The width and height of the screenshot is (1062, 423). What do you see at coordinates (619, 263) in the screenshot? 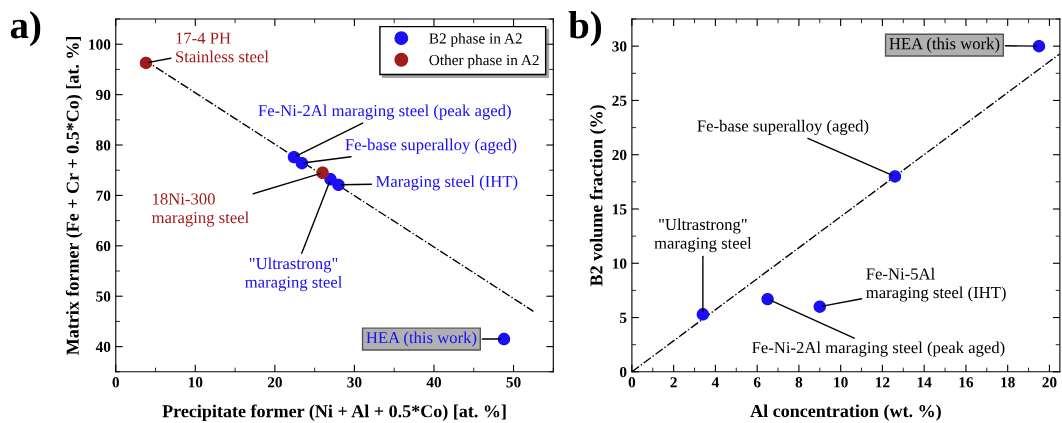
I see `y-tick-label: 10` at bounding box center [619, 263].